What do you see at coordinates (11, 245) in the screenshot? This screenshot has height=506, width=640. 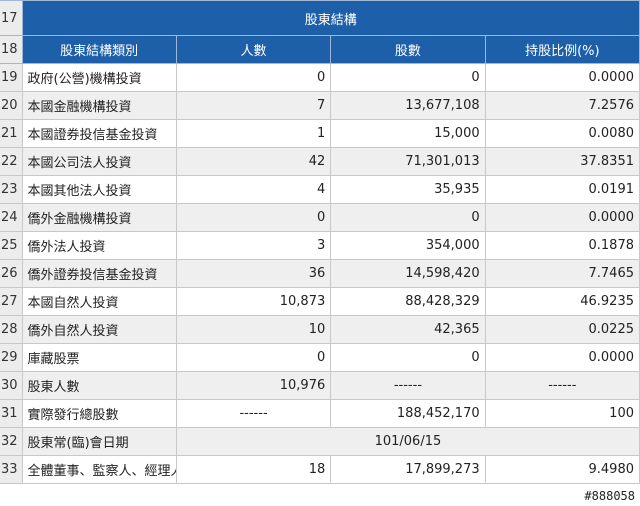 I see `row-number: 25` at bounding box center [11, 245].